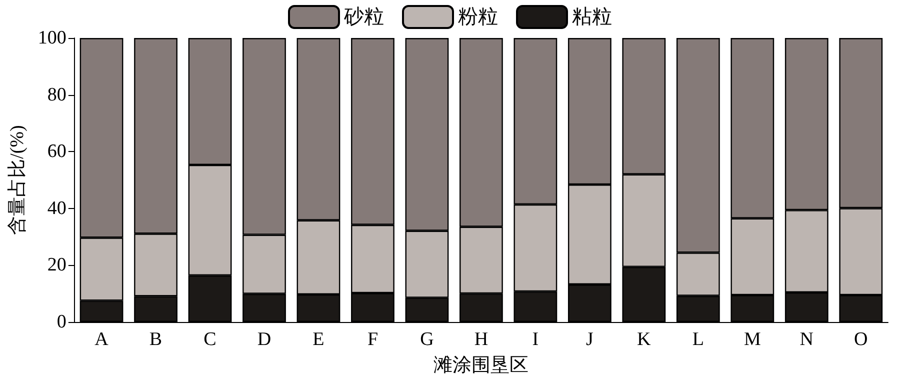  Describe the element at coordinates (535, 339) in the screenshot. I see `x-tick-label: I` at that location.